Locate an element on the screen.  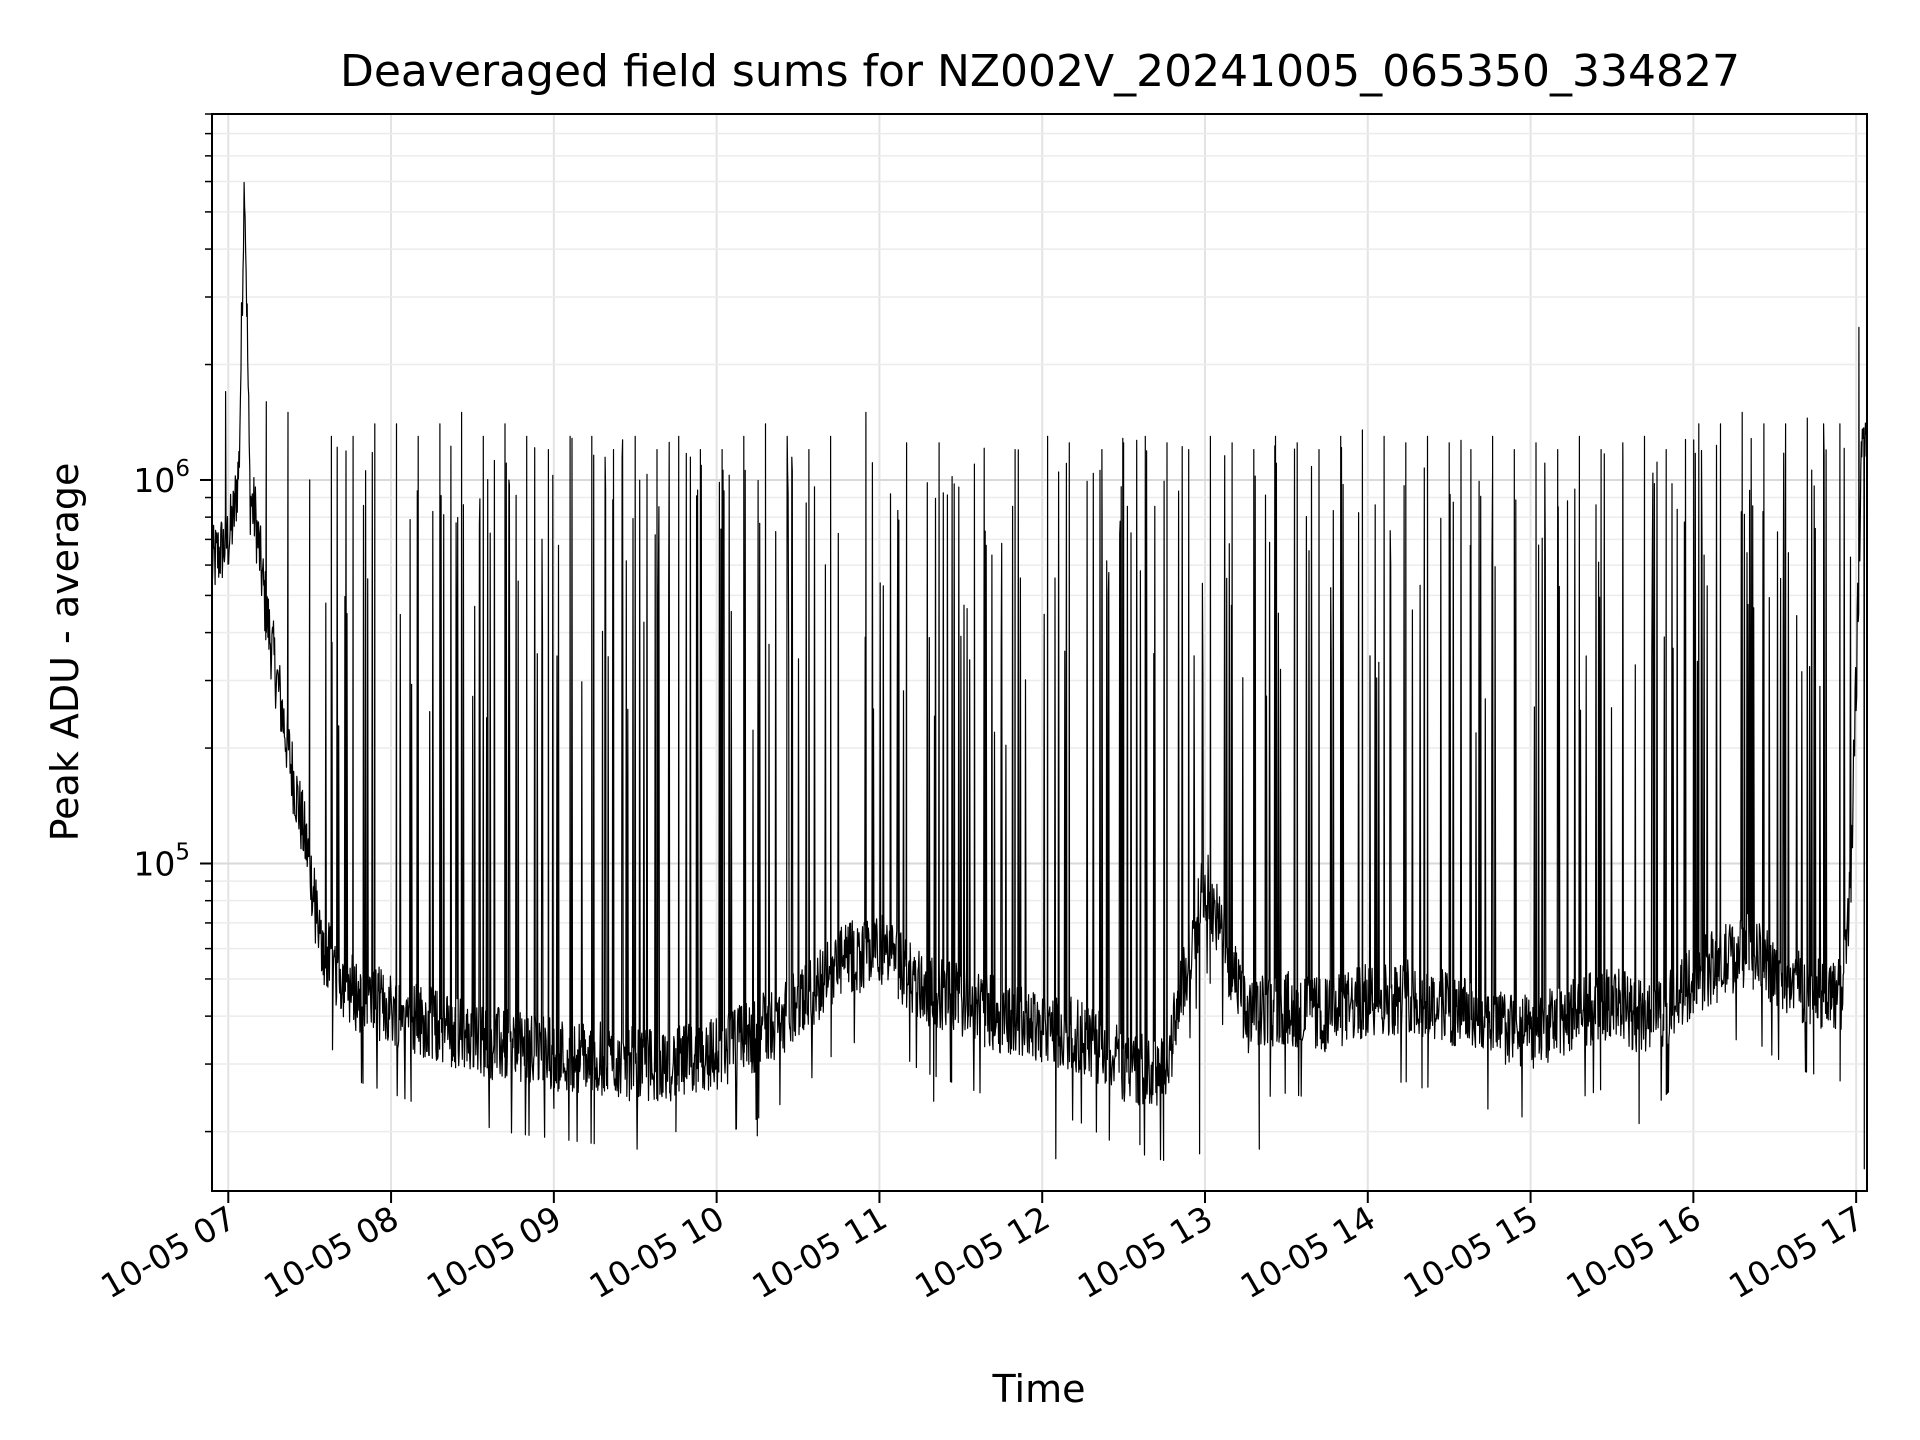
y-tick-label: 10⁵ is located at coordinates (161, 862).